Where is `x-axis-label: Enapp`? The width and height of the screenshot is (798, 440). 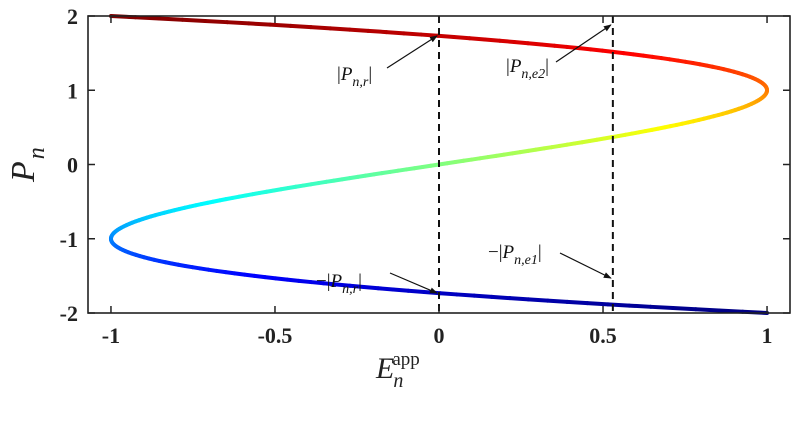
x-axis-label: Enapp is located at coordinates (397, 370).